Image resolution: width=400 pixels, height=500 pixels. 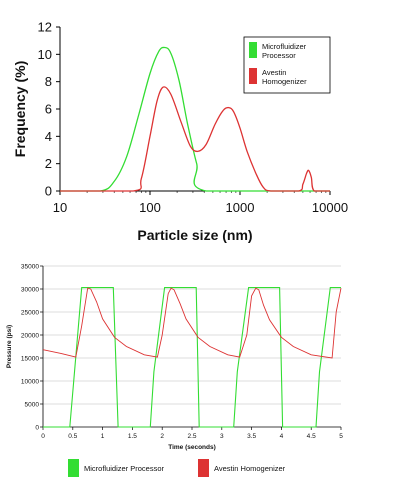 I want to click on x-tick-label: 3, so click(x=222, y=436).